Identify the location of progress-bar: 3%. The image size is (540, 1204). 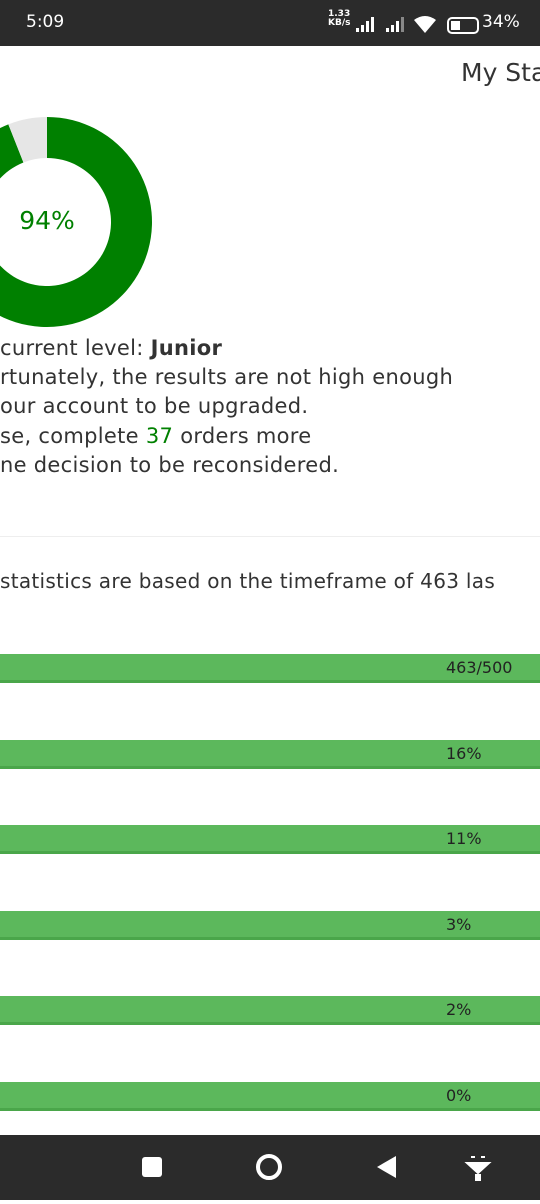
(270, 925).